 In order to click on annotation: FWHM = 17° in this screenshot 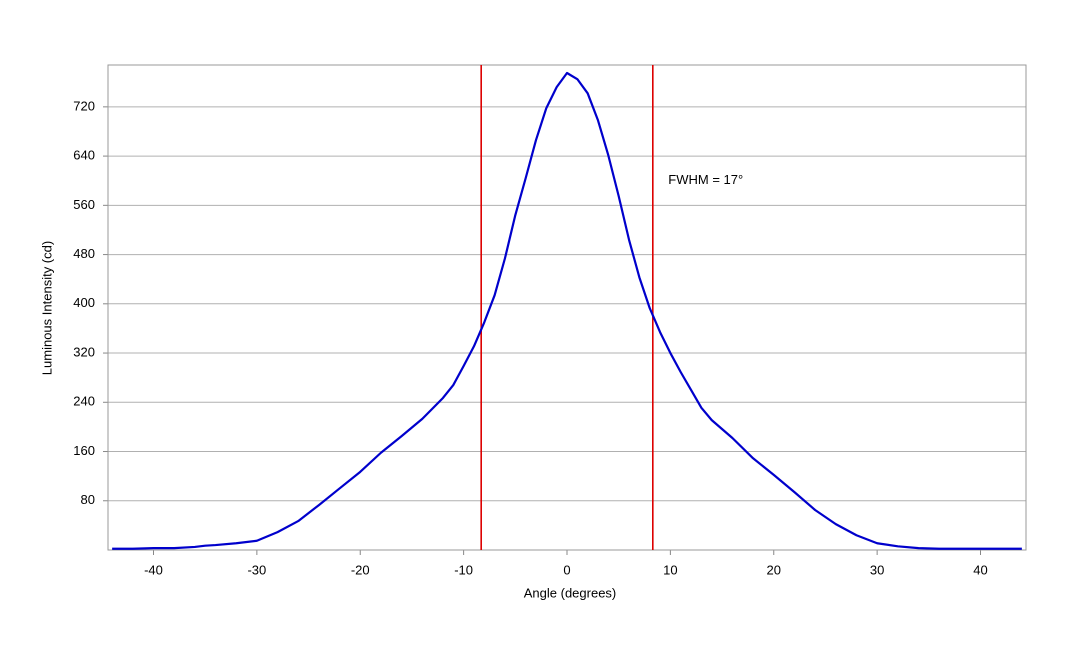, I will do `click(705, 179)`.